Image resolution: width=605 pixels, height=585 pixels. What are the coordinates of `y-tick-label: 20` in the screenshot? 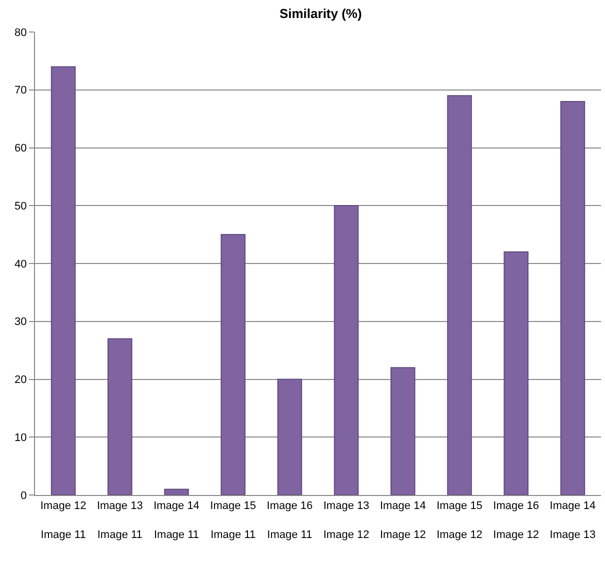 It's located at (20, 380).